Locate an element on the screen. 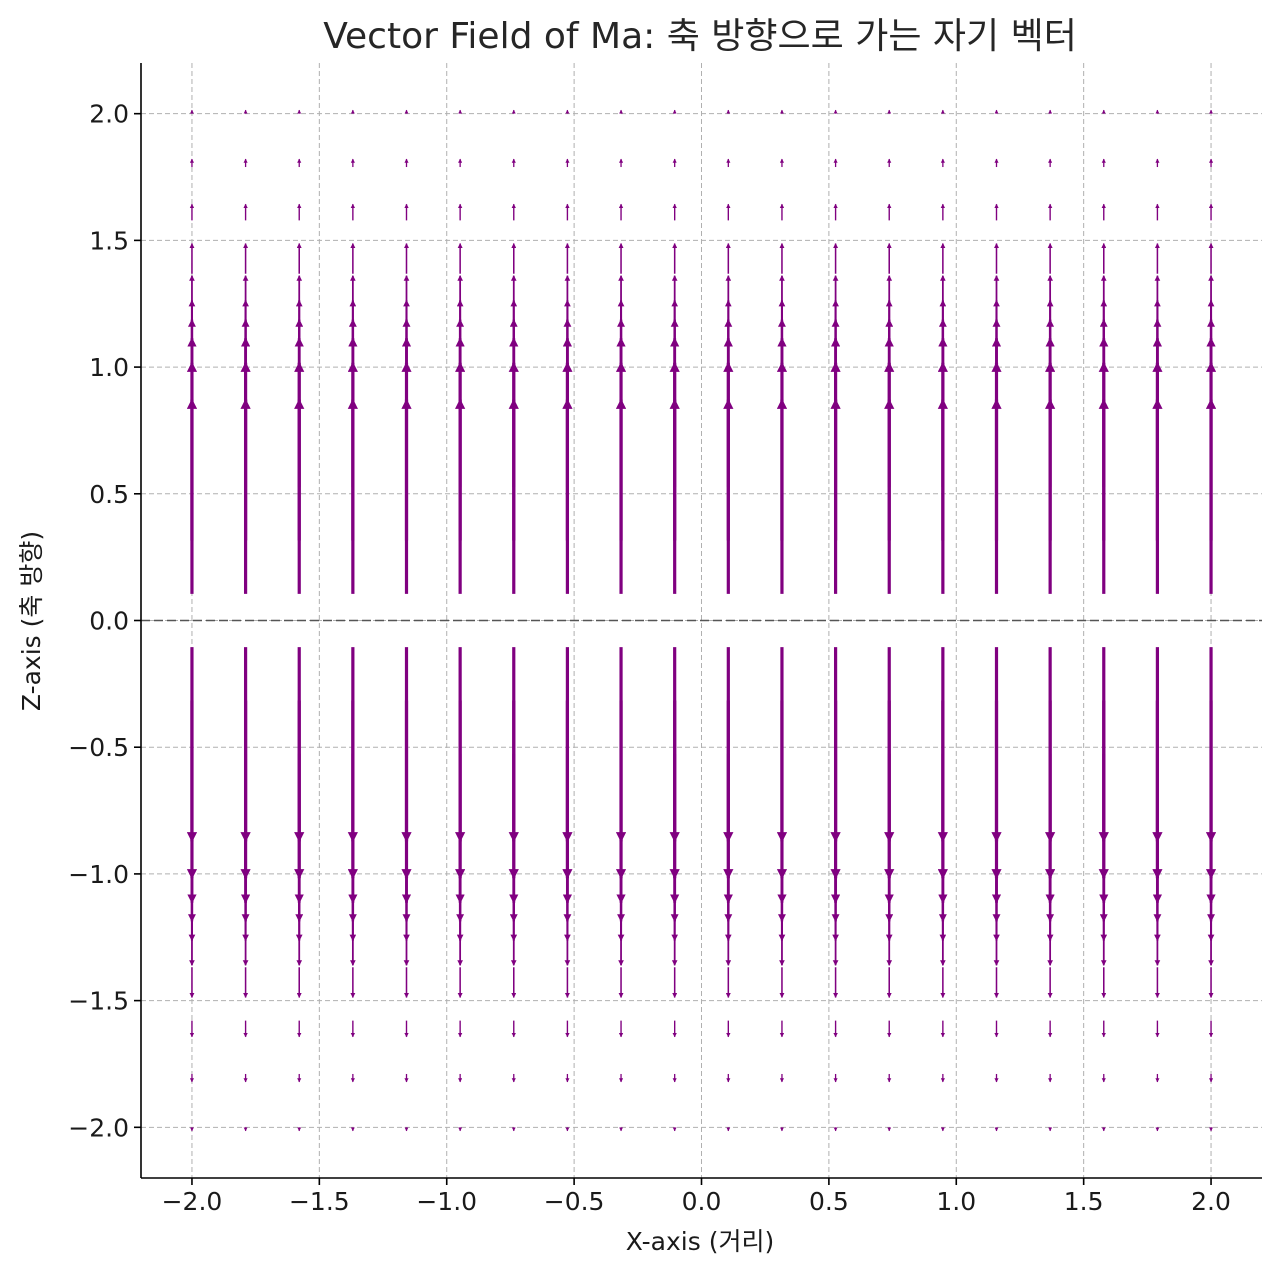 This screenshot has width=1280, height=1274. y-tick-label: −0.5 is located at coordinates (98, 747).